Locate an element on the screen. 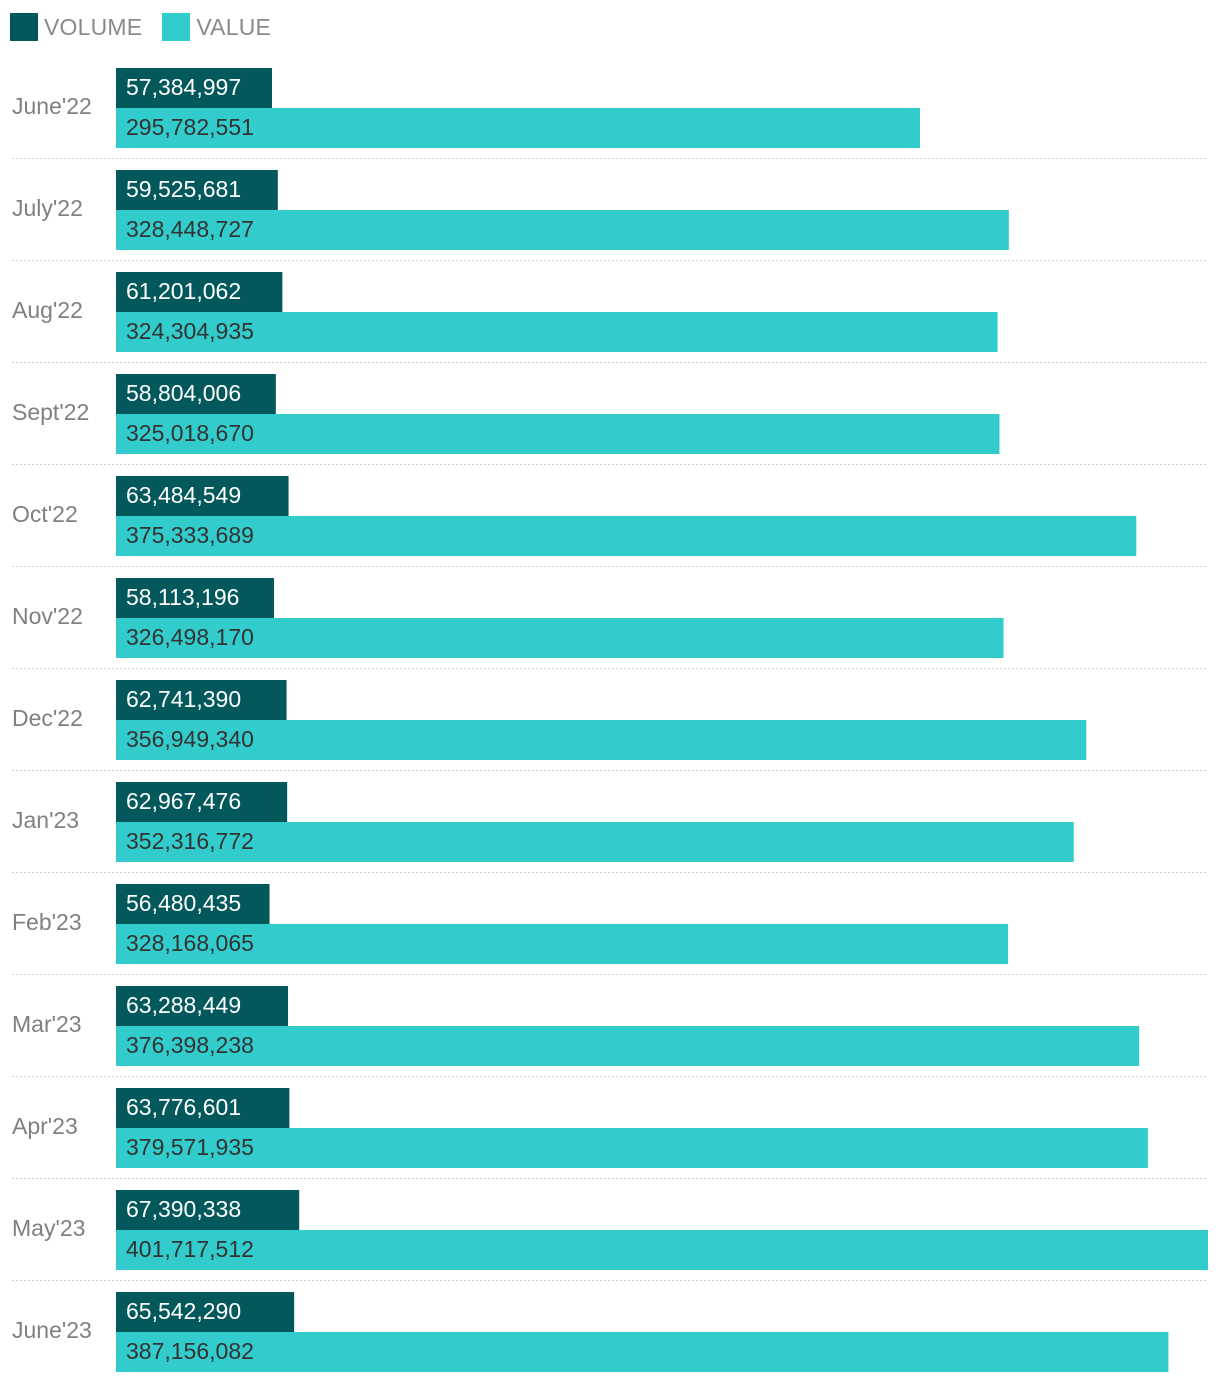  value-data-label: 352,316,772 is located at coordinates (190, 841).